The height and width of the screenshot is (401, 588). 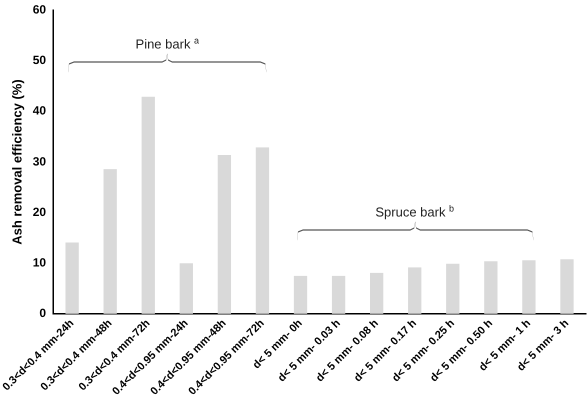 What do you see at coordinates (414, 211) in the screenshot?
I see `annotation: Spruce bark b` at bounding box center [414, 211].